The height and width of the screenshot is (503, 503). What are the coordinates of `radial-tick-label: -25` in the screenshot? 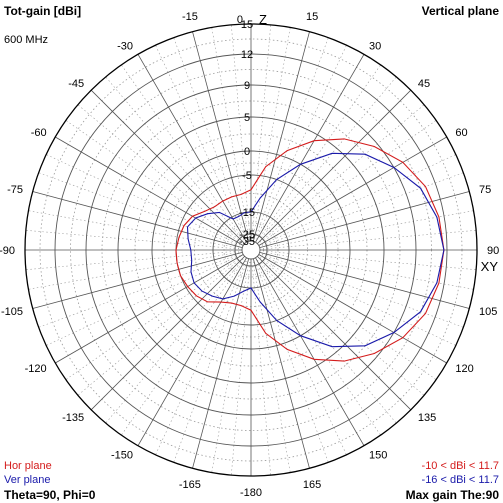 It's located at (247, 235).